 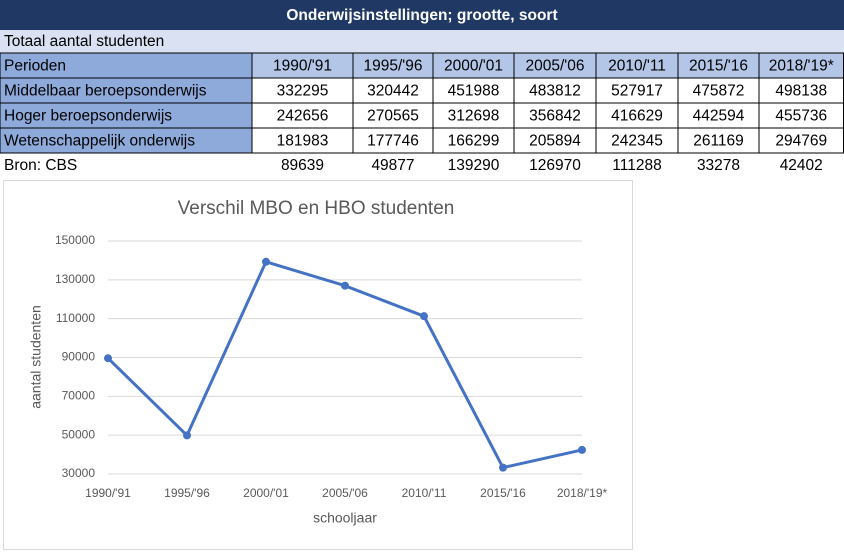 What do you see at coordinates (393, 141) in the screenshot?
I see `cell-value: 177746` at bounding box center [393, 141].